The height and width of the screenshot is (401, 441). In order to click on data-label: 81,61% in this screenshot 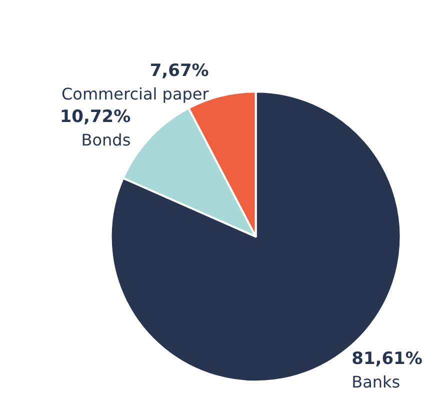, I will do `click(387, 358)`.